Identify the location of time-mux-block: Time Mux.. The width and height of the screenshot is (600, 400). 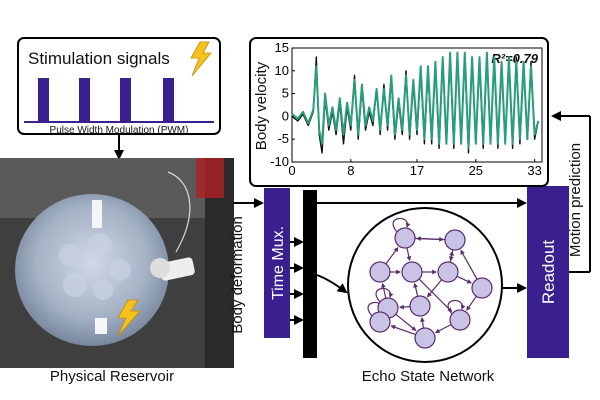
(277, 263).